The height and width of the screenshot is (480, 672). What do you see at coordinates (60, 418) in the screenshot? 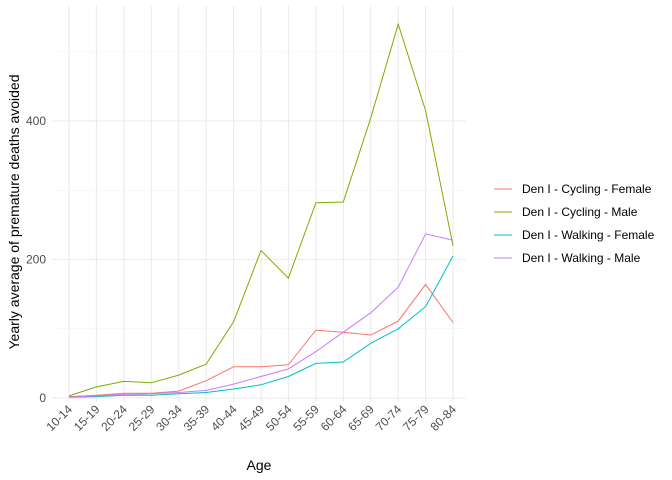
I see `x-tick-label: 10-14` at bounding box center [60, 418].